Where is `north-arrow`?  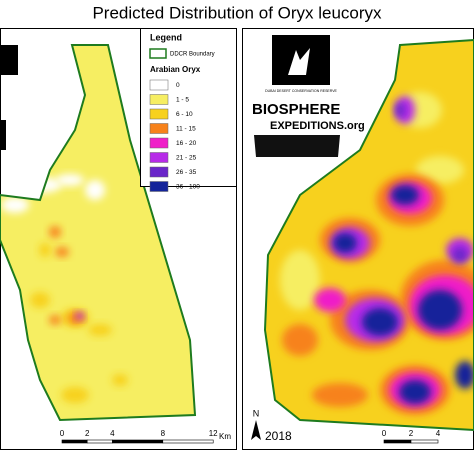 north-arrow is located at coordinates (256, 430).